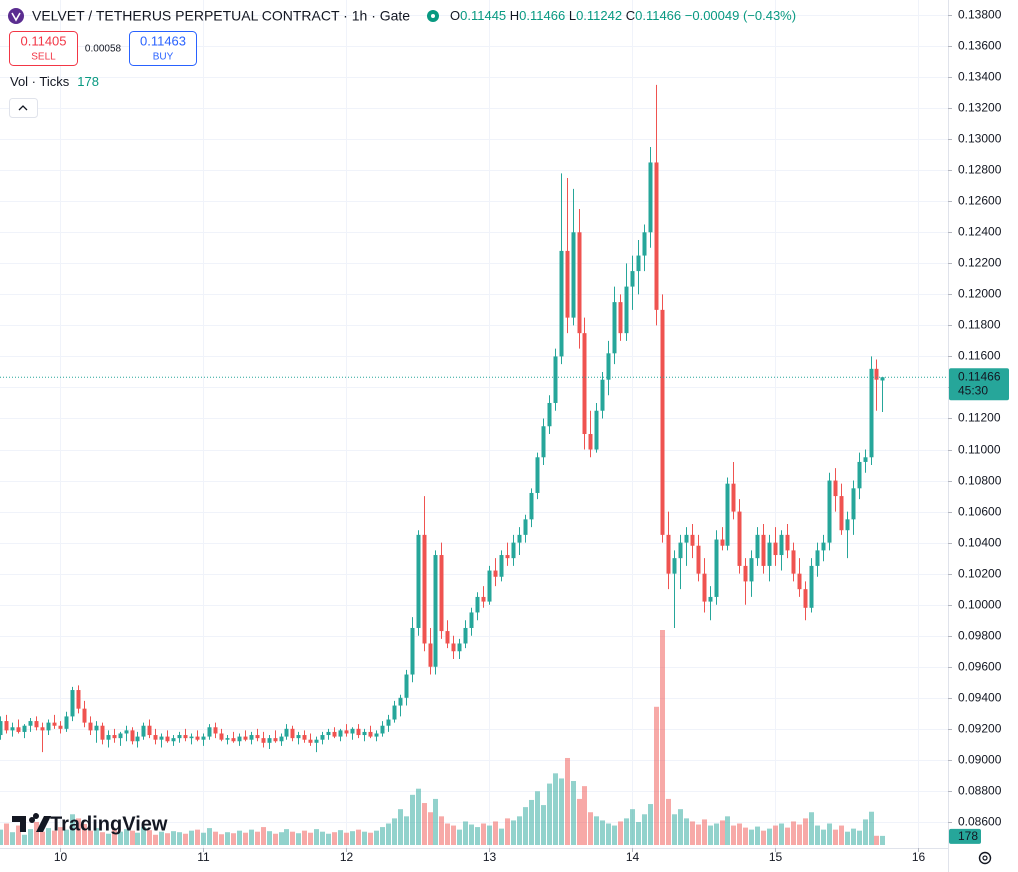  I want to click on settings-icon-center, so click(985, 858).